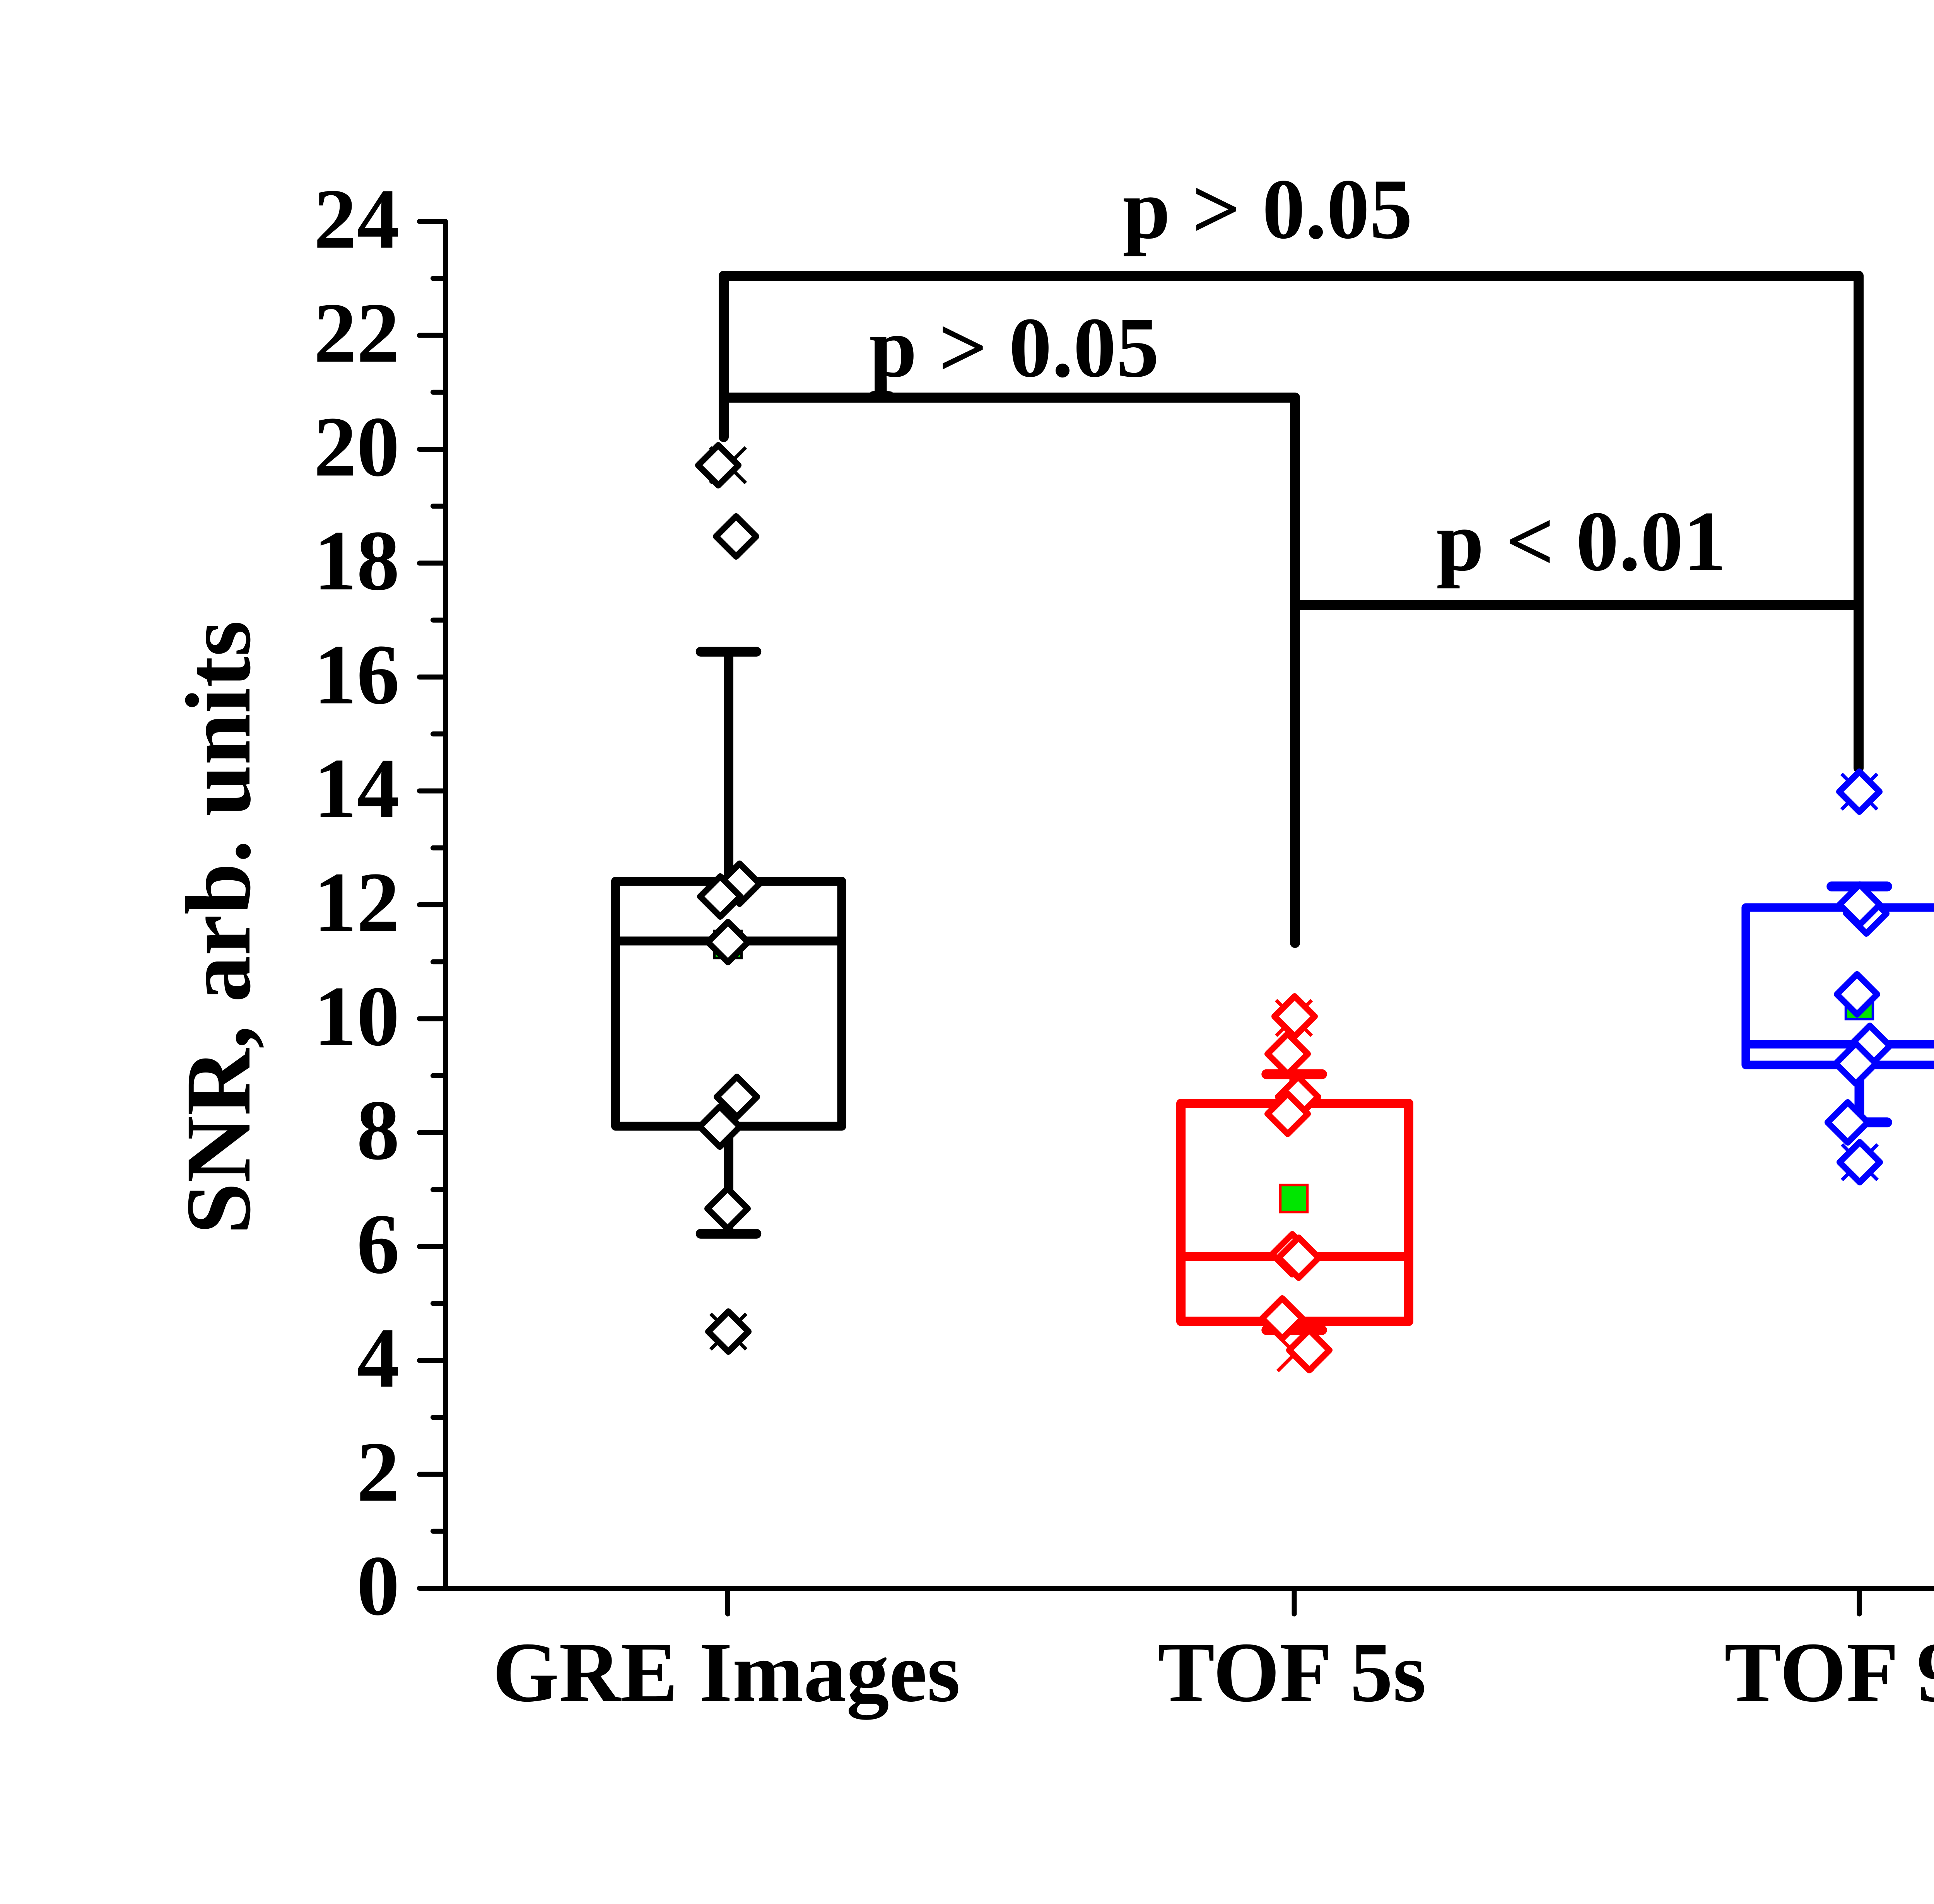  I want to click on svg-text: 24, so click(357, 219).